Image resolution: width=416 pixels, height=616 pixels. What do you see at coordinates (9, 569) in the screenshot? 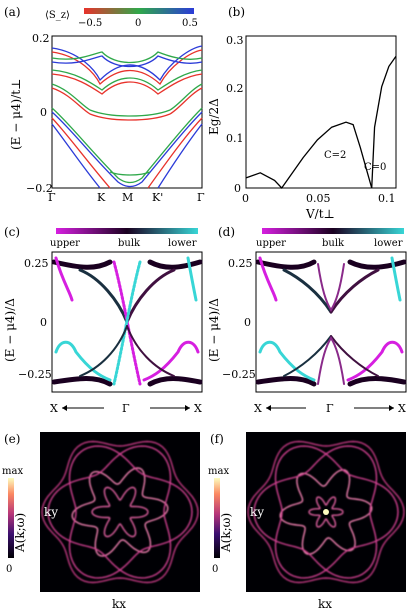
I see `panel-e-cbar-bottom: 0` at bounding box center [9, 569].